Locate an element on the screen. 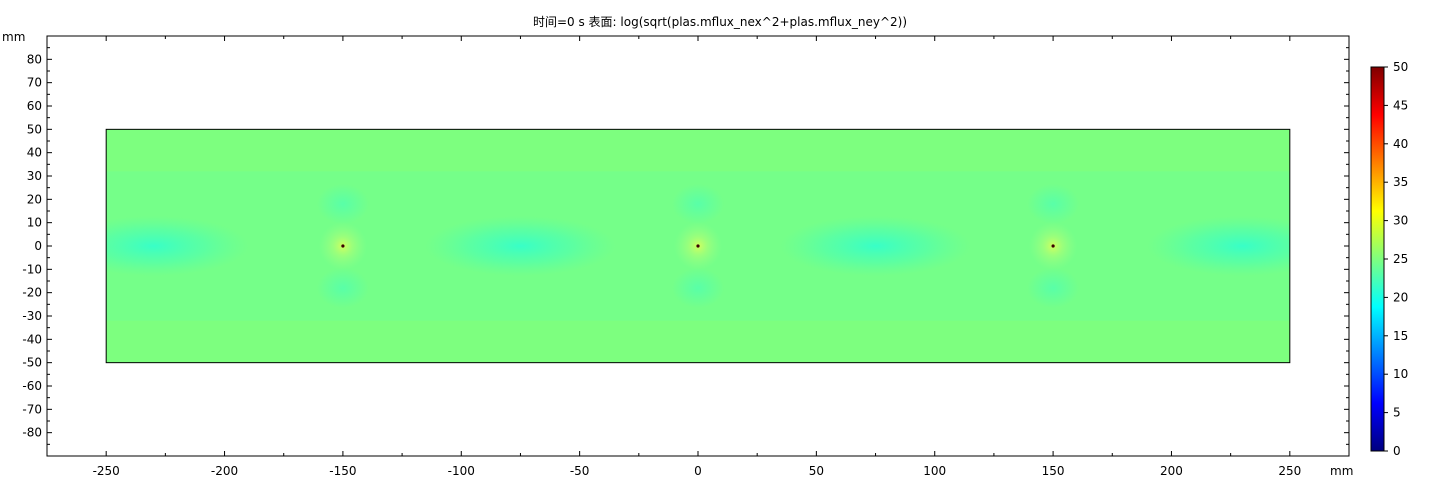 The image size is (1440, 480). x-tick-label: -250 is located at coordinates (106, 471).